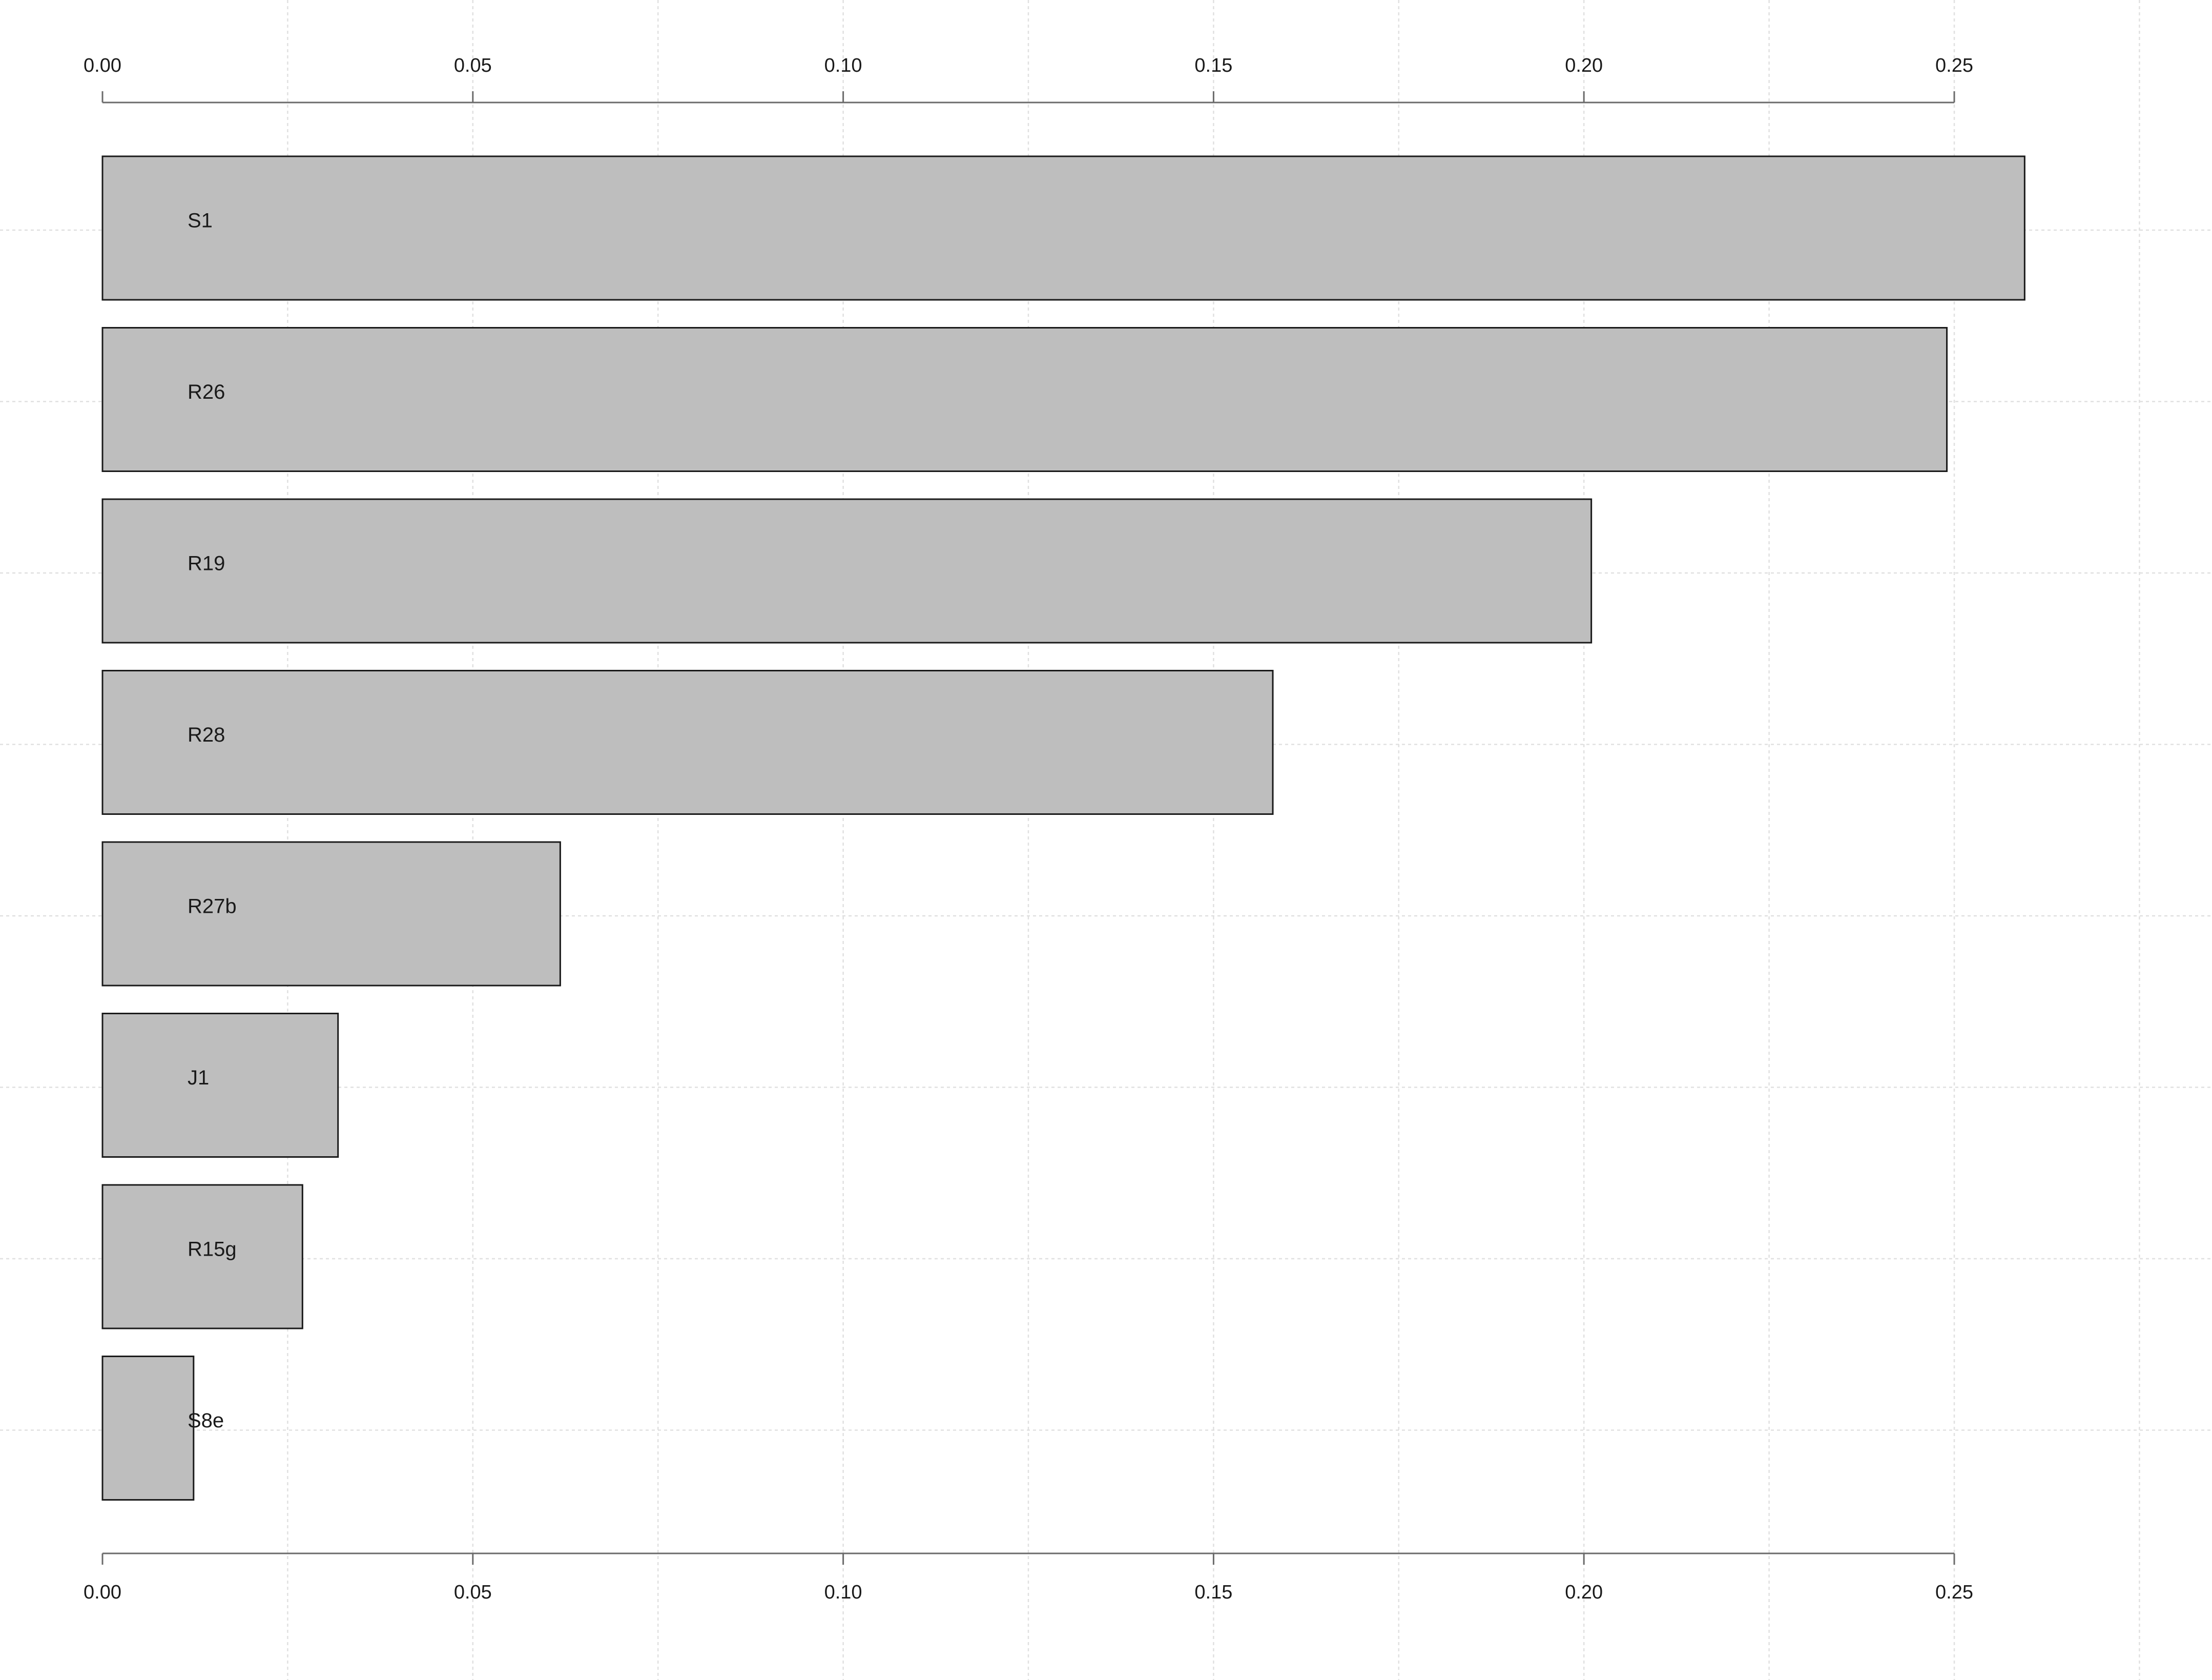  What do you see at coordinates (212, 1249) in the screenshot?
I see `bar-label-r15g: R15g` at bounding box center [212, 1249].